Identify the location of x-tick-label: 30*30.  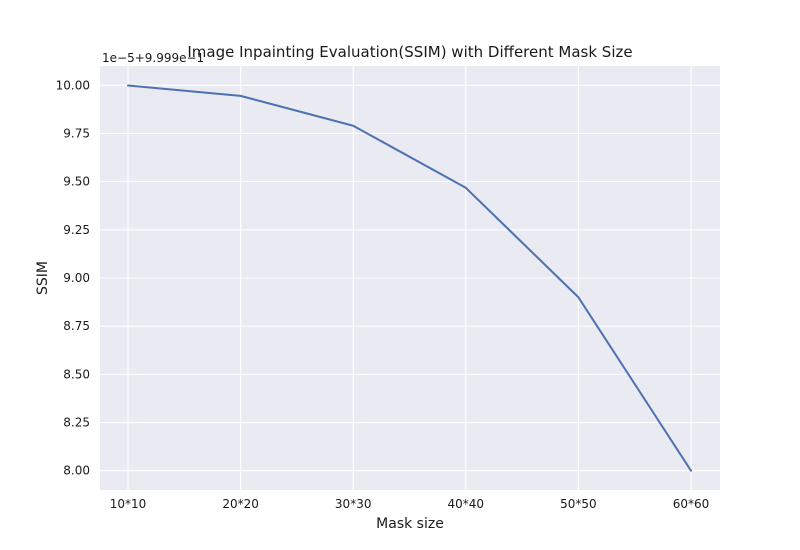
(353, 504).